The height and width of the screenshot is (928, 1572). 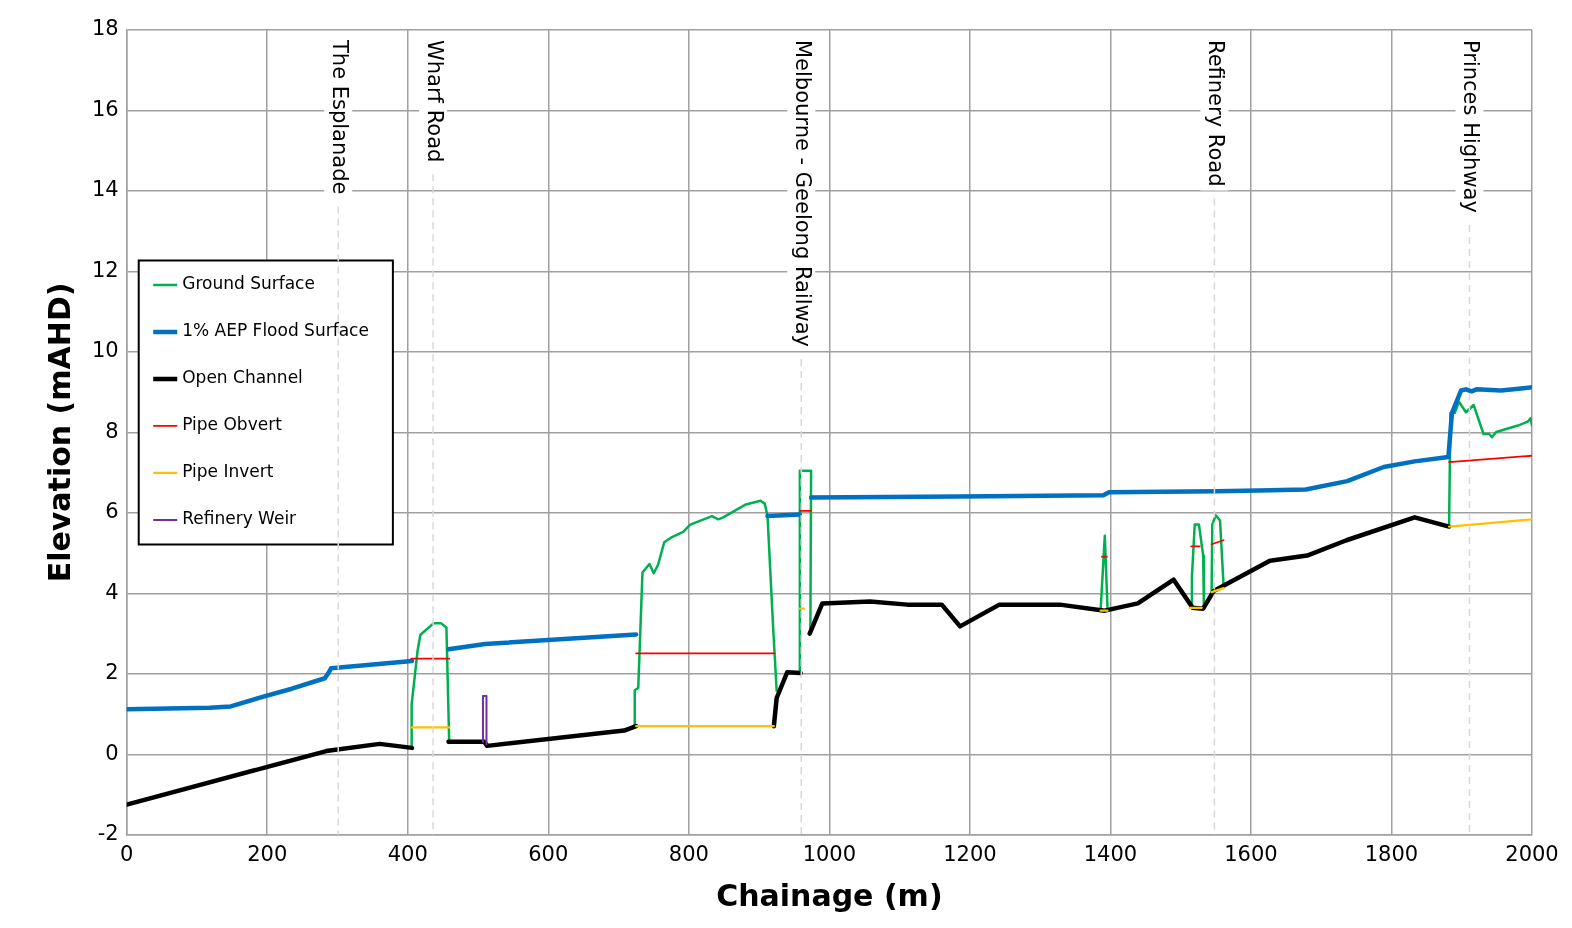 What do you see at coordinates (688, 853) in the screenshot?
I see `x-tick-label: 800` at bounding box center [688, 853].